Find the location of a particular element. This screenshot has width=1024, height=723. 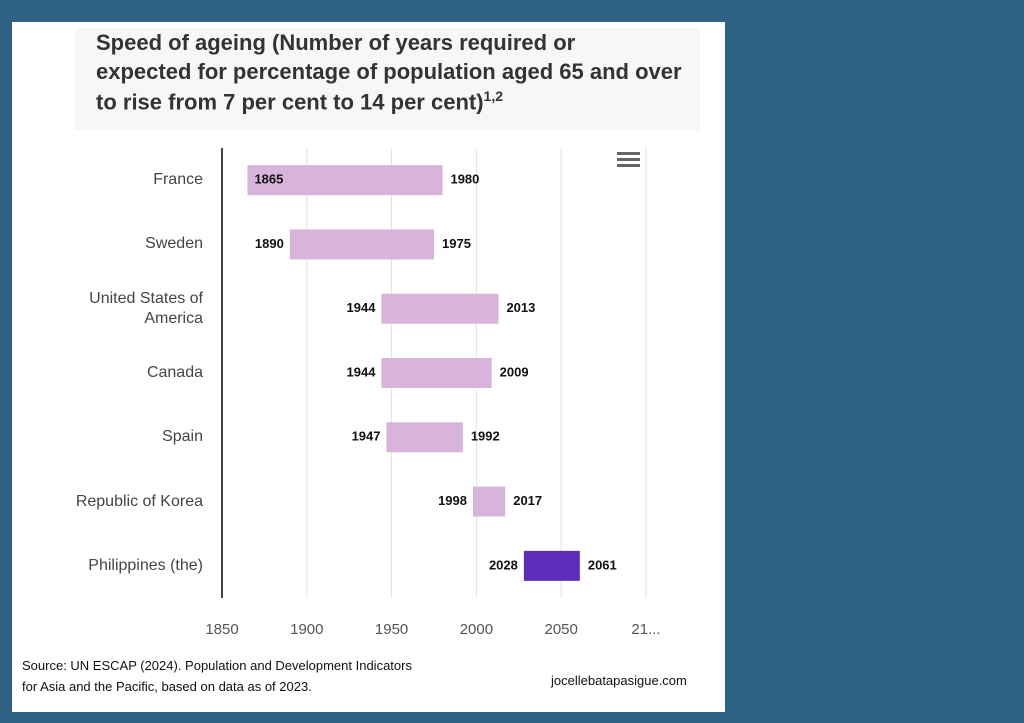

category-label: Canada is located at coordinates (174, 372).